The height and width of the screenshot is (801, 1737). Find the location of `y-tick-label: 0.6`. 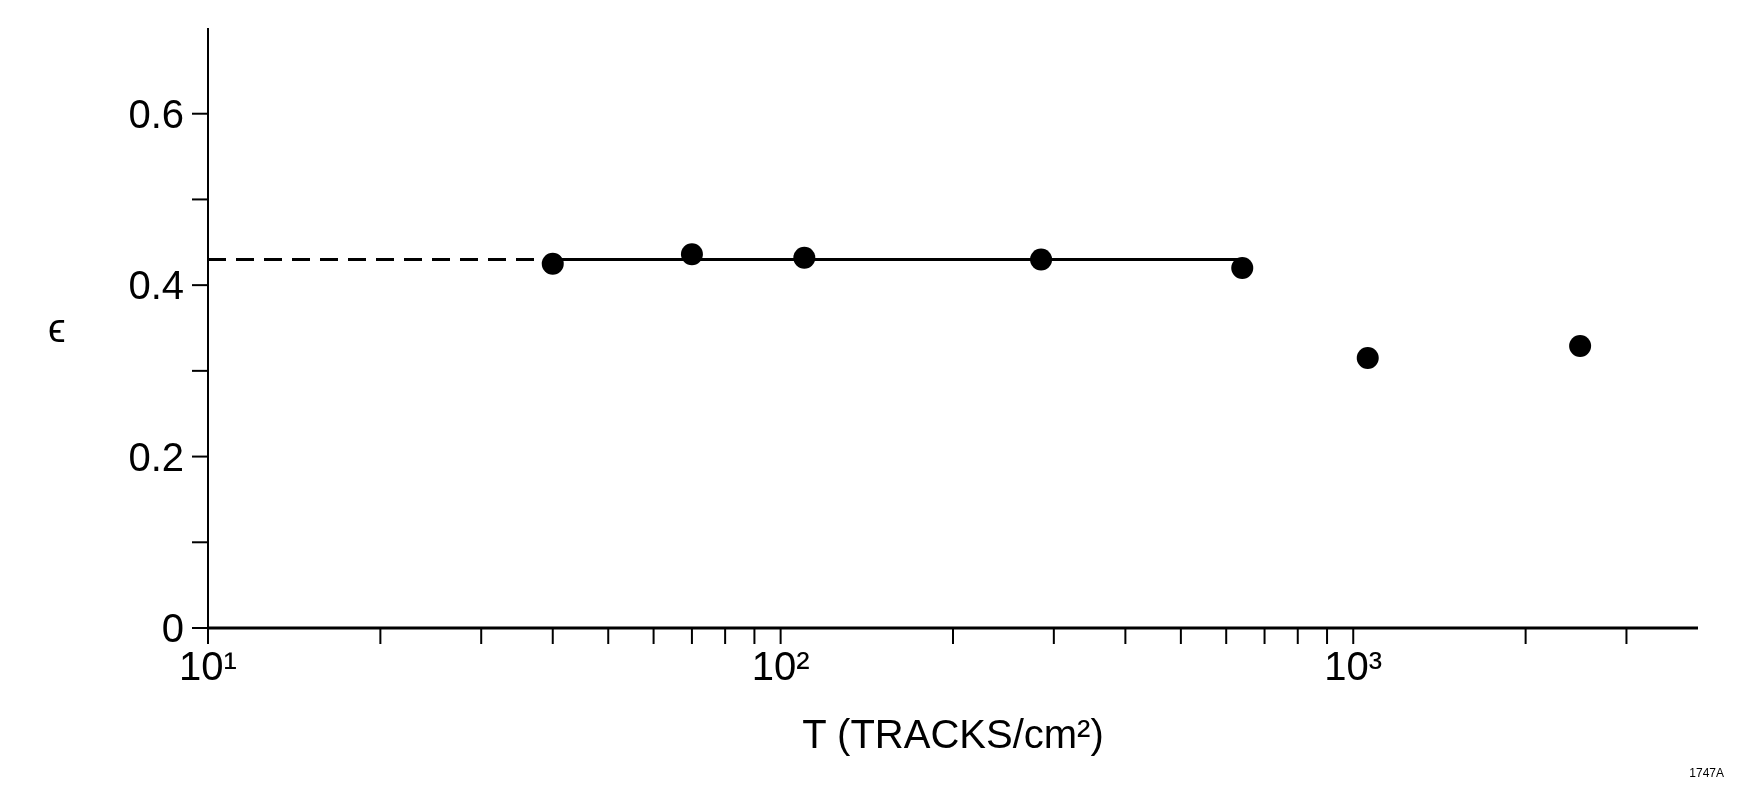

y-tick-label: 0.6 is located at coordinates (156, 113).